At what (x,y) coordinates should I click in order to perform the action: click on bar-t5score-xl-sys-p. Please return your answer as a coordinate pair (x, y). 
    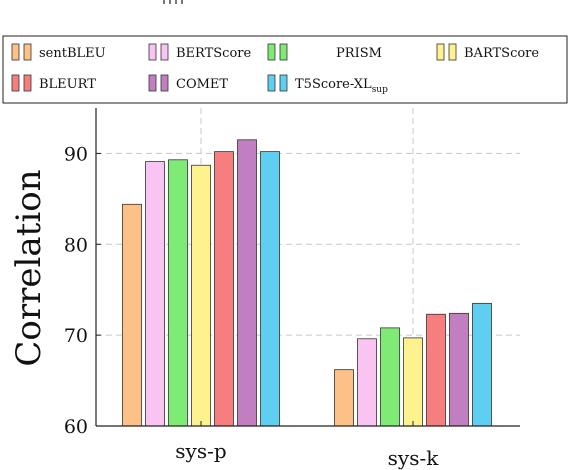
    Looking at the image, I should click on (270, 289).